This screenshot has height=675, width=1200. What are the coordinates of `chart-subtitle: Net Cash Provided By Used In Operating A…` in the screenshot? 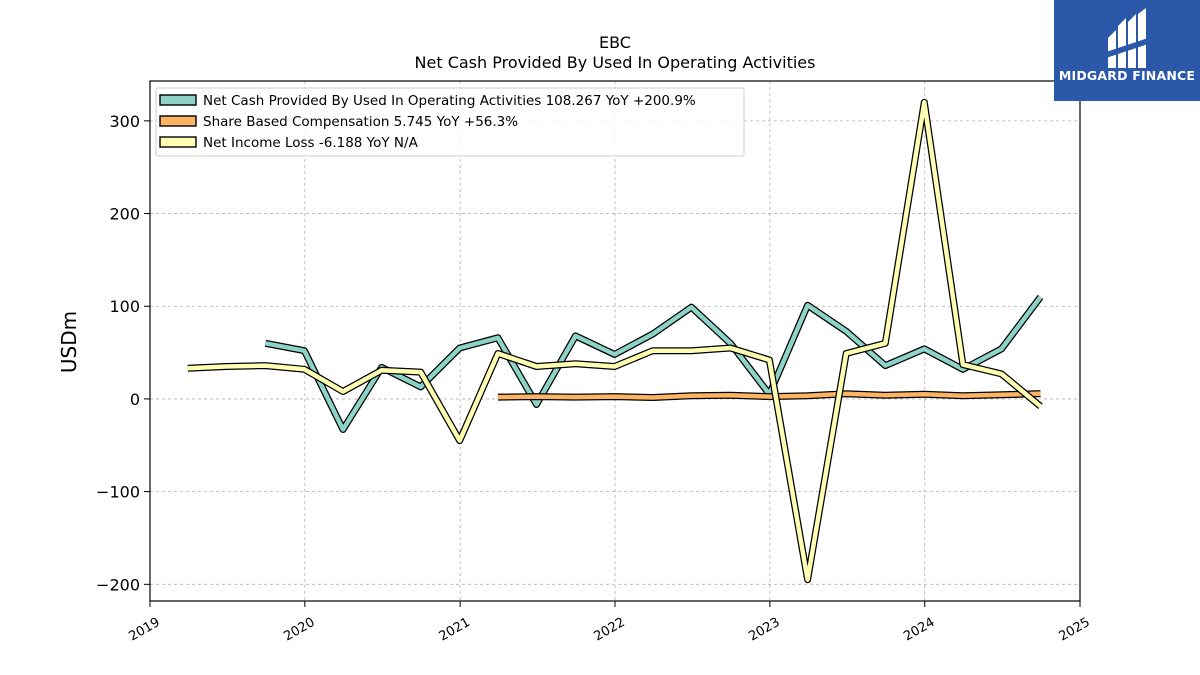 It's located at (615, 62).